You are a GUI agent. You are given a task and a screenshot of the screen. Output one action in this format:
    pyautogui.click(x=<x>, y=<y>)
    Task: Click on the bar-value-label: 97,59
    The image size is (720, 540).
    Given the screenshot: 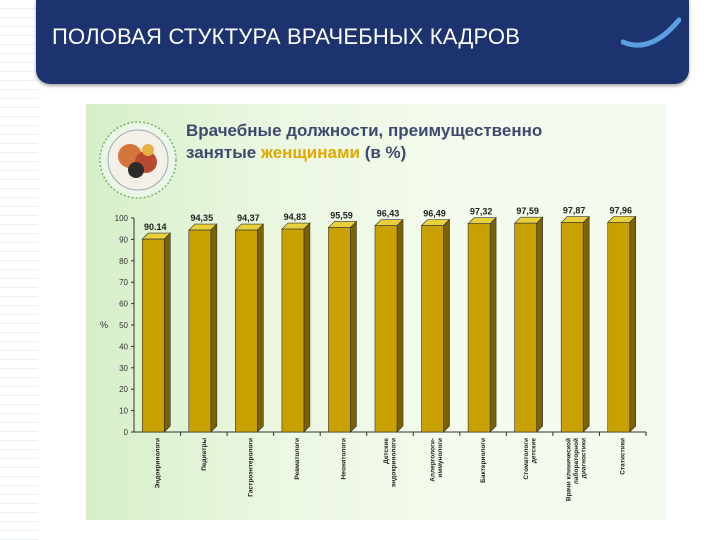 What is the action you would take?
    pyautogui.click(x=527, y=211)
    